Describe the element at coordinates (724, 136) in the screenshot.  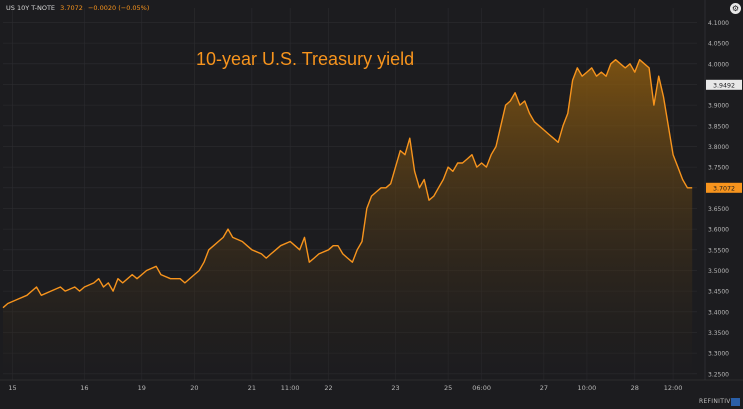
I see `value-badges: 3.9492 3.7072` at that location.